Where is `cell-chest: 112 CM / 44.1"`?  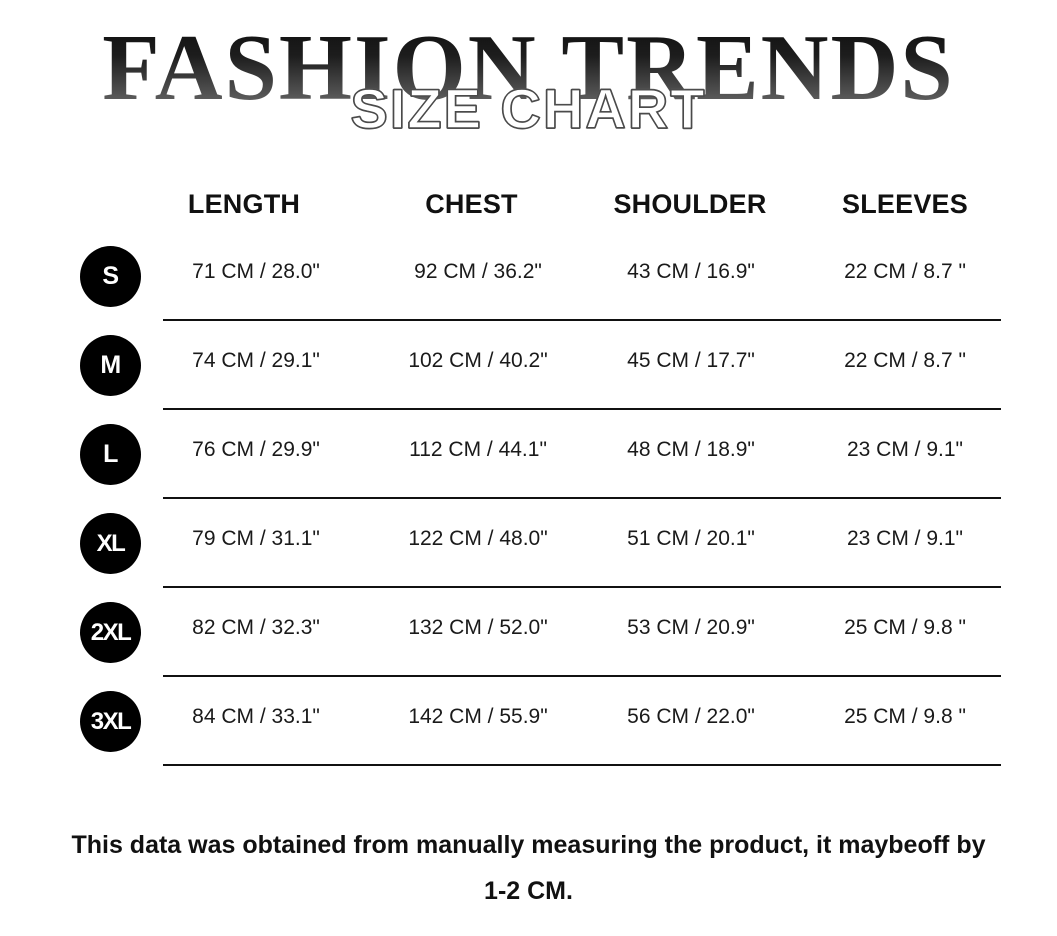
cell-chest: 112 CM / 44.1" is located at coordinates (478, 449).